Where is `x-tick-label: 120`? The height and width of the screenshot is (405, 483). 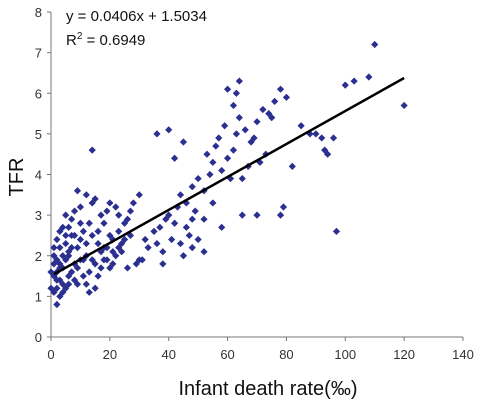
x-tick-label: 120 is located at coordinates (404, 354).